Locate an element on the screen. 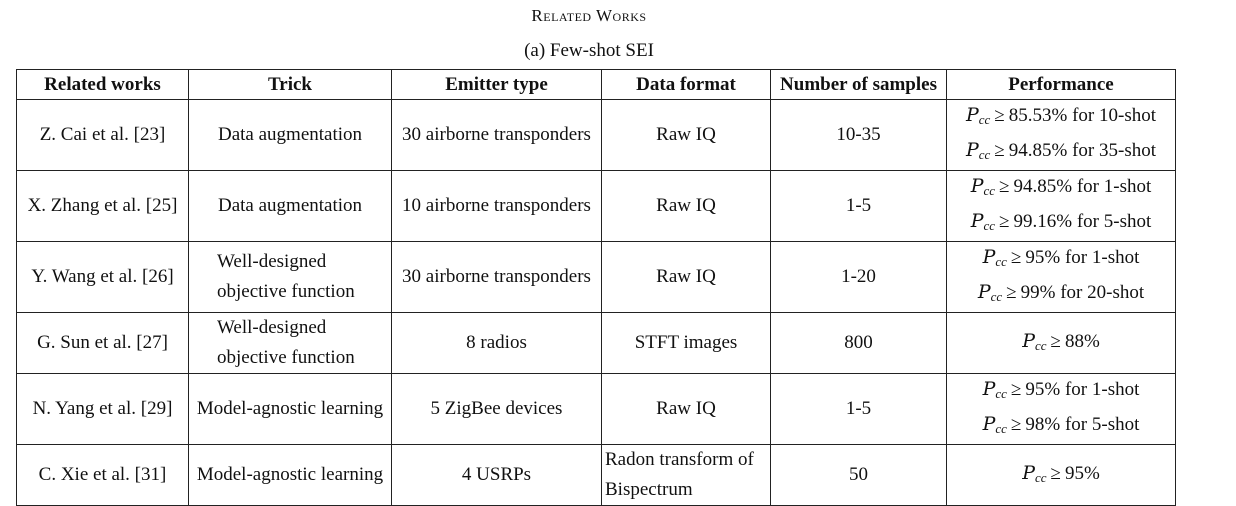  performance-line: Pcc ≥98% for 5-shot is located at coordinates (1061, 426).